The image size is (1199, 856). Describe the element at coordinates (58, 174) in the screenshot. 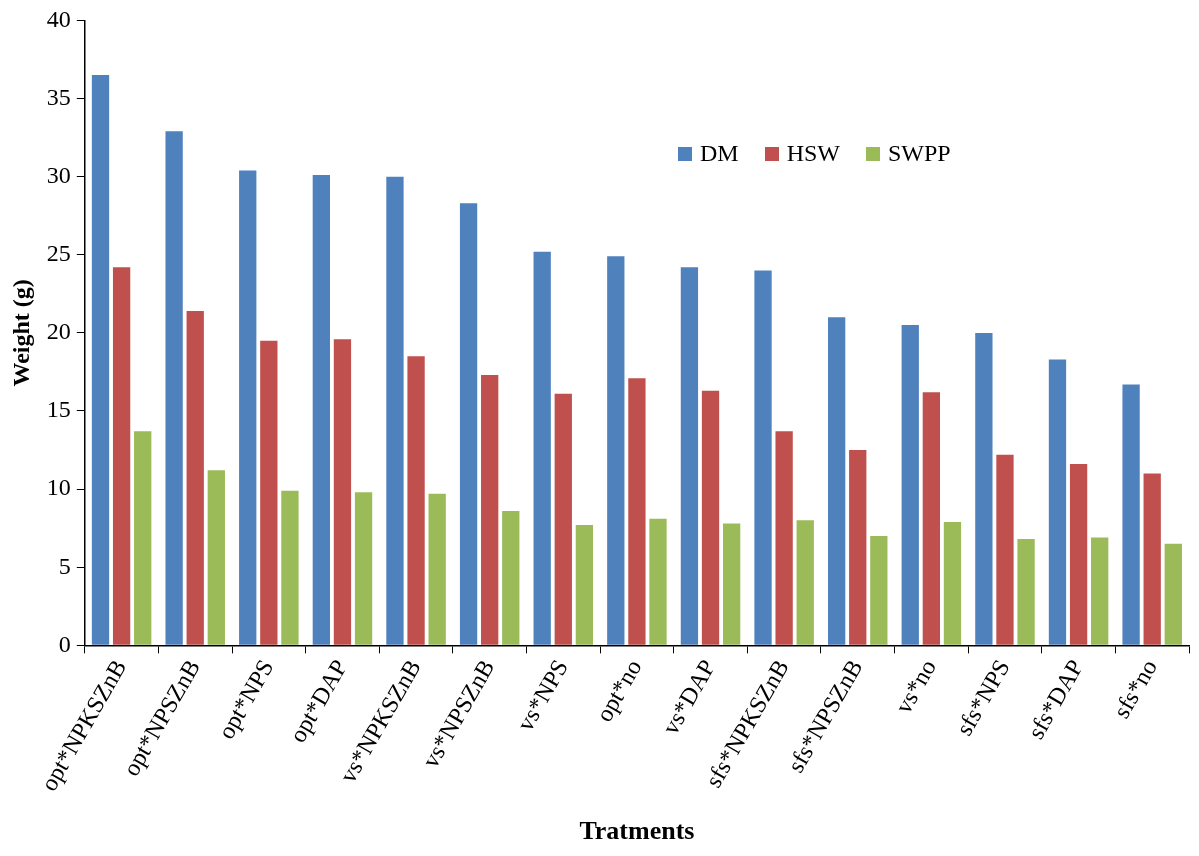

I see `y-tick-label: 30` at that location.